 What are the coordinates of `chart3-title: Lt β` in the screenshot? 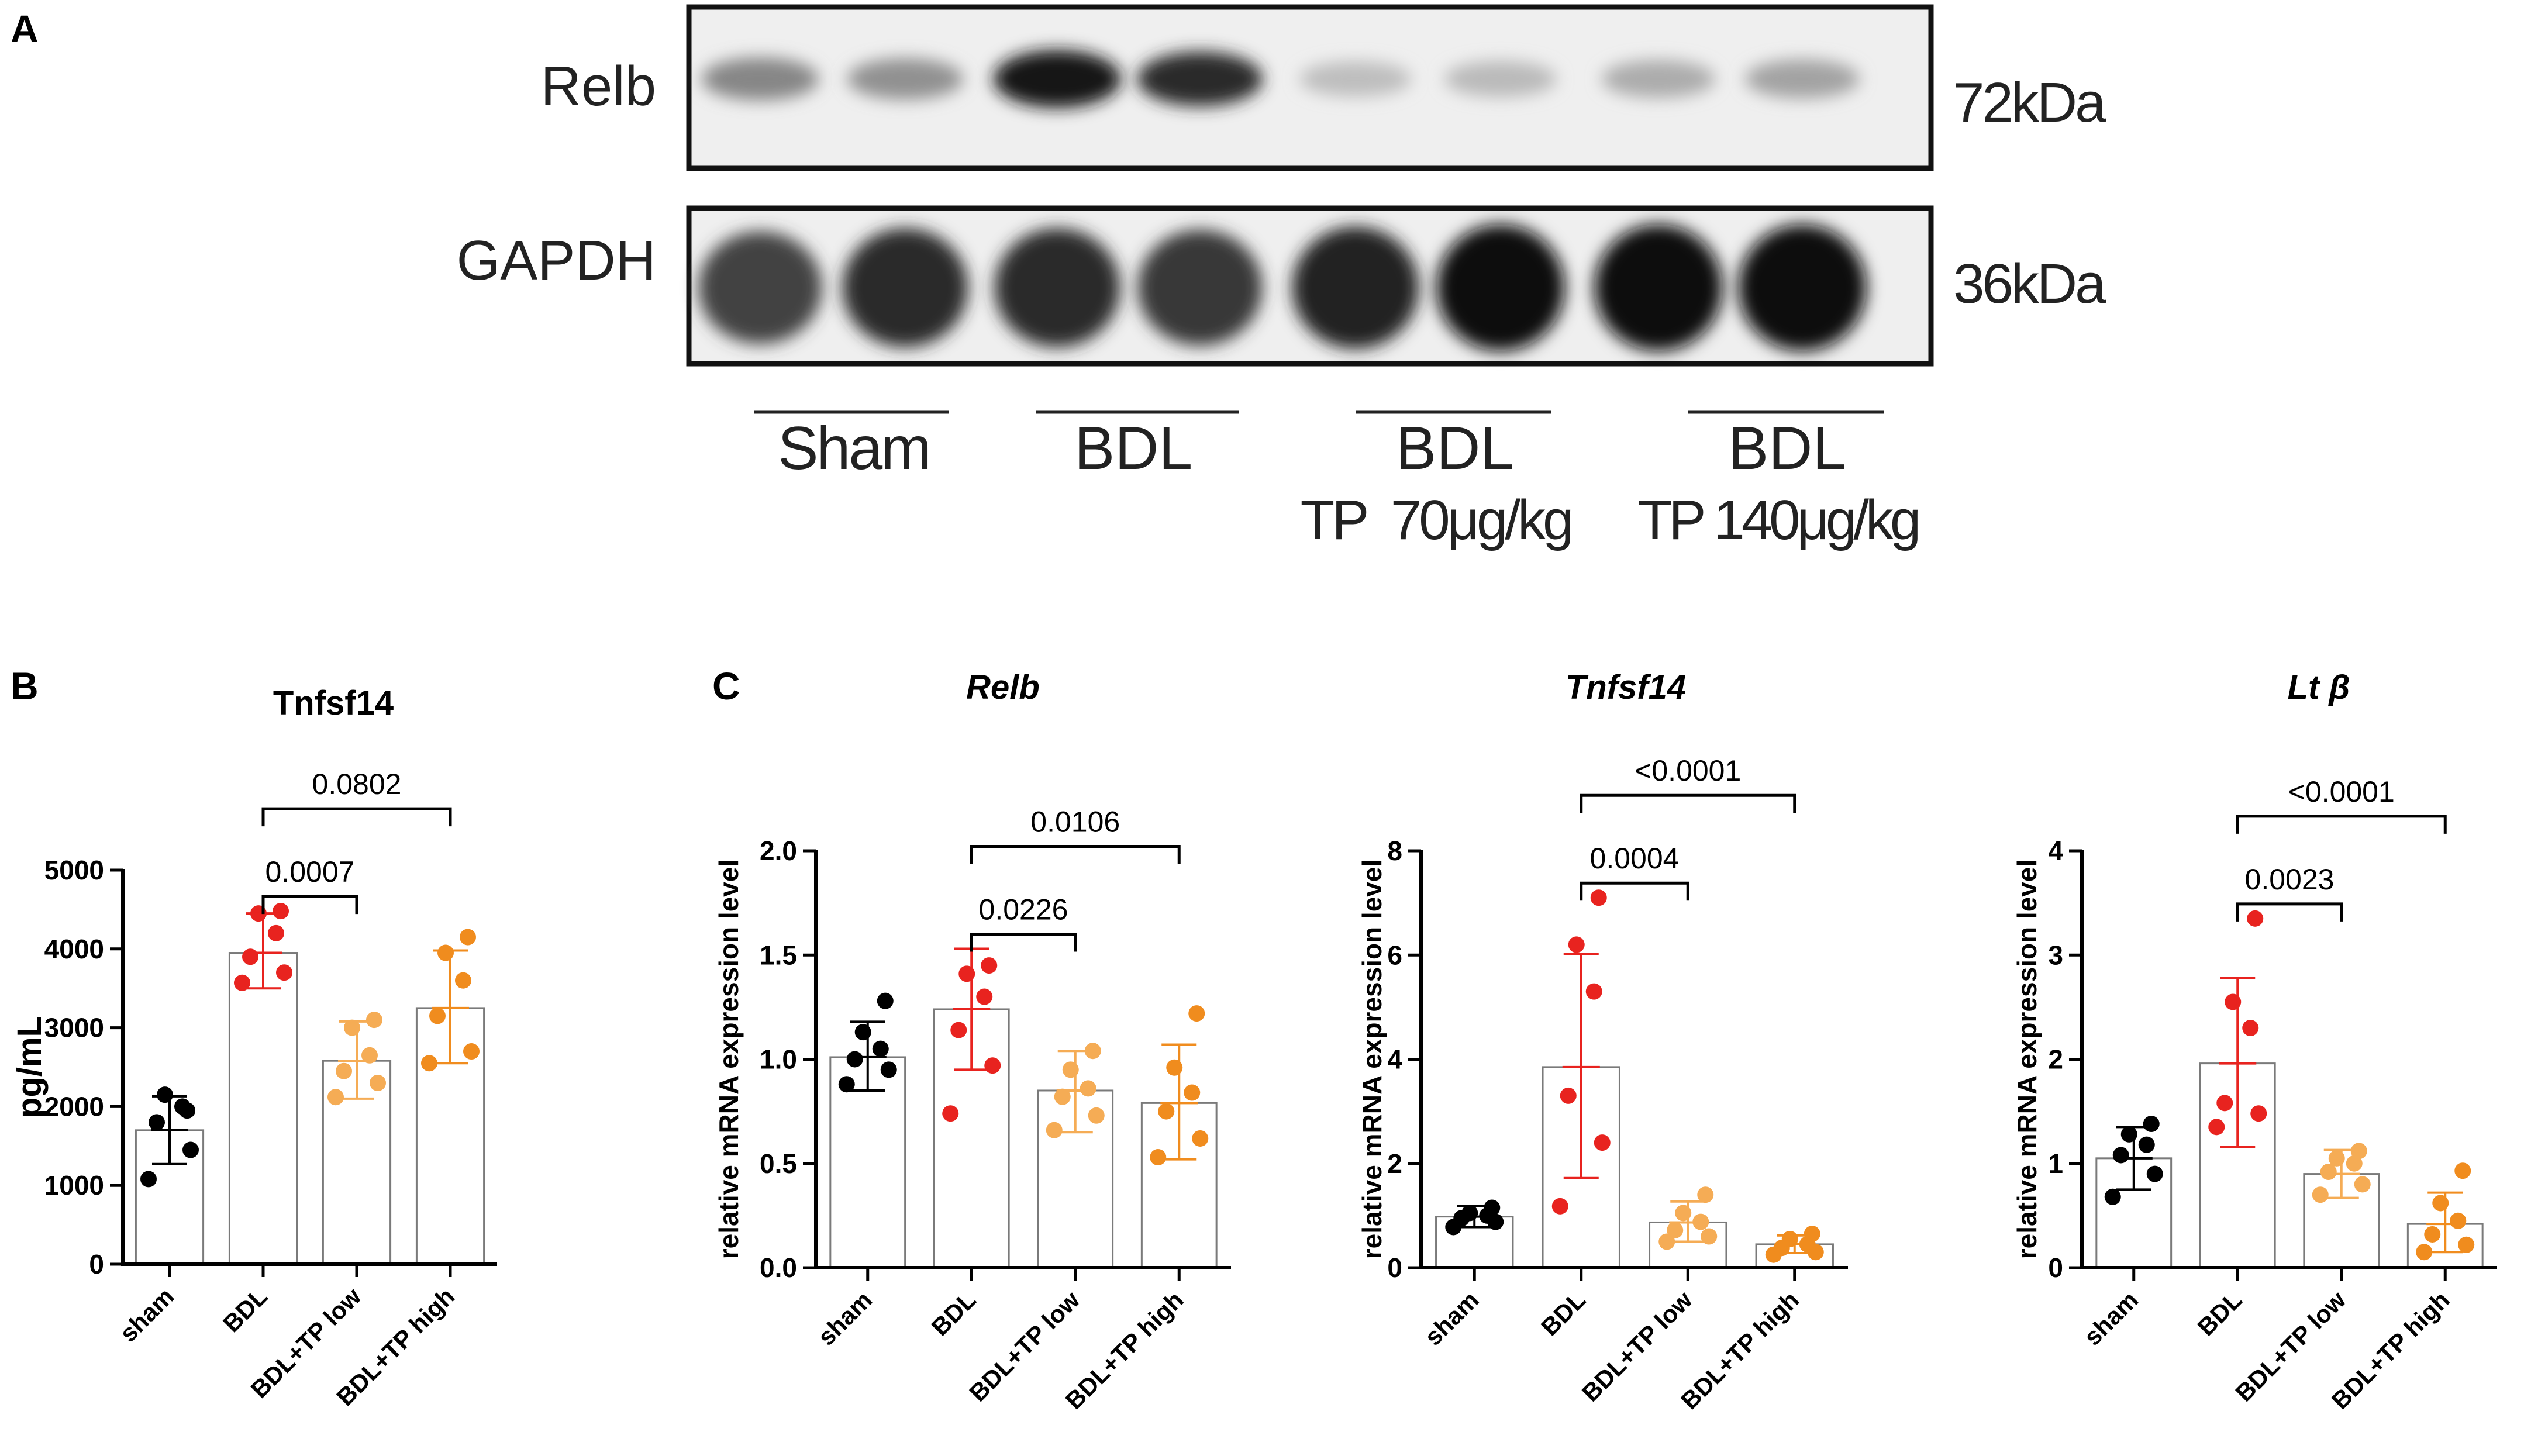 It's located at (2319, 687).